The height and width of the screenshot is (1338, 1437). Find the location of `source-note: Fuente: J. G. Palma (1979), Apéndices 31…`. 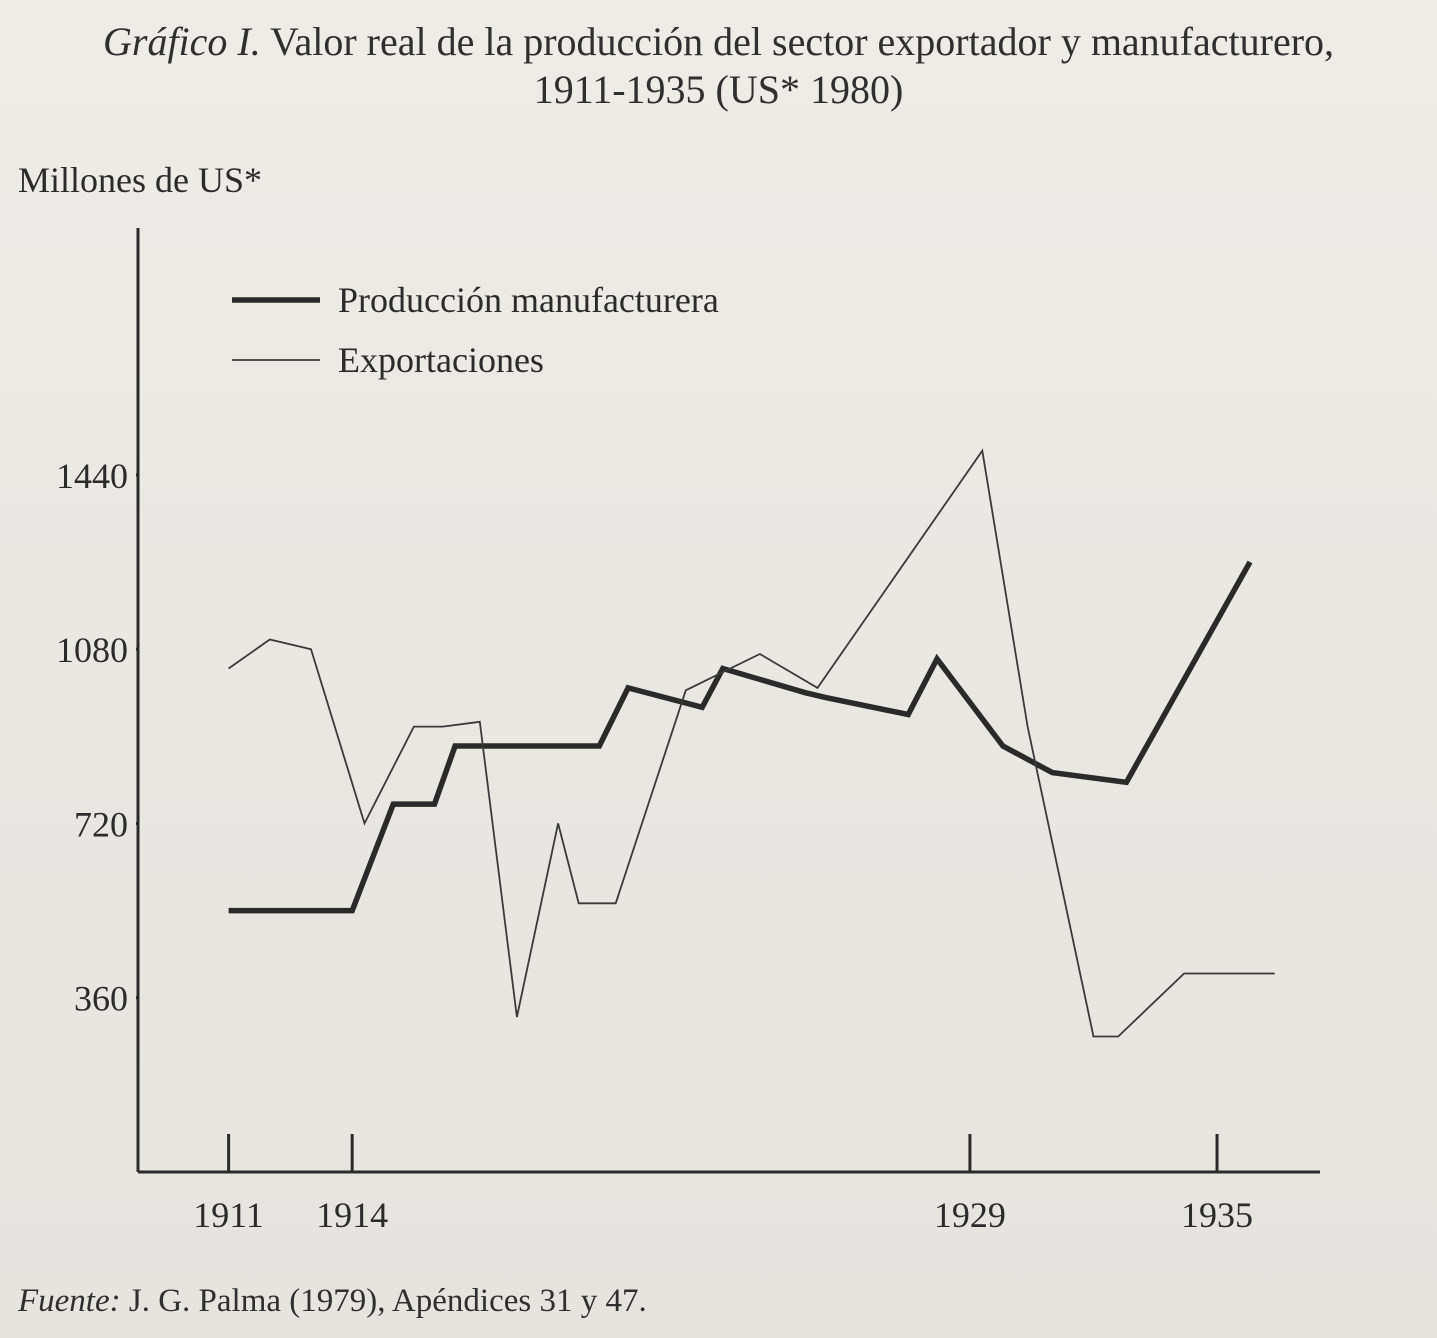

source-note: Fuente: J. G. Palma (1979), Apéndices 31… is located at coordinates (332, 1301).